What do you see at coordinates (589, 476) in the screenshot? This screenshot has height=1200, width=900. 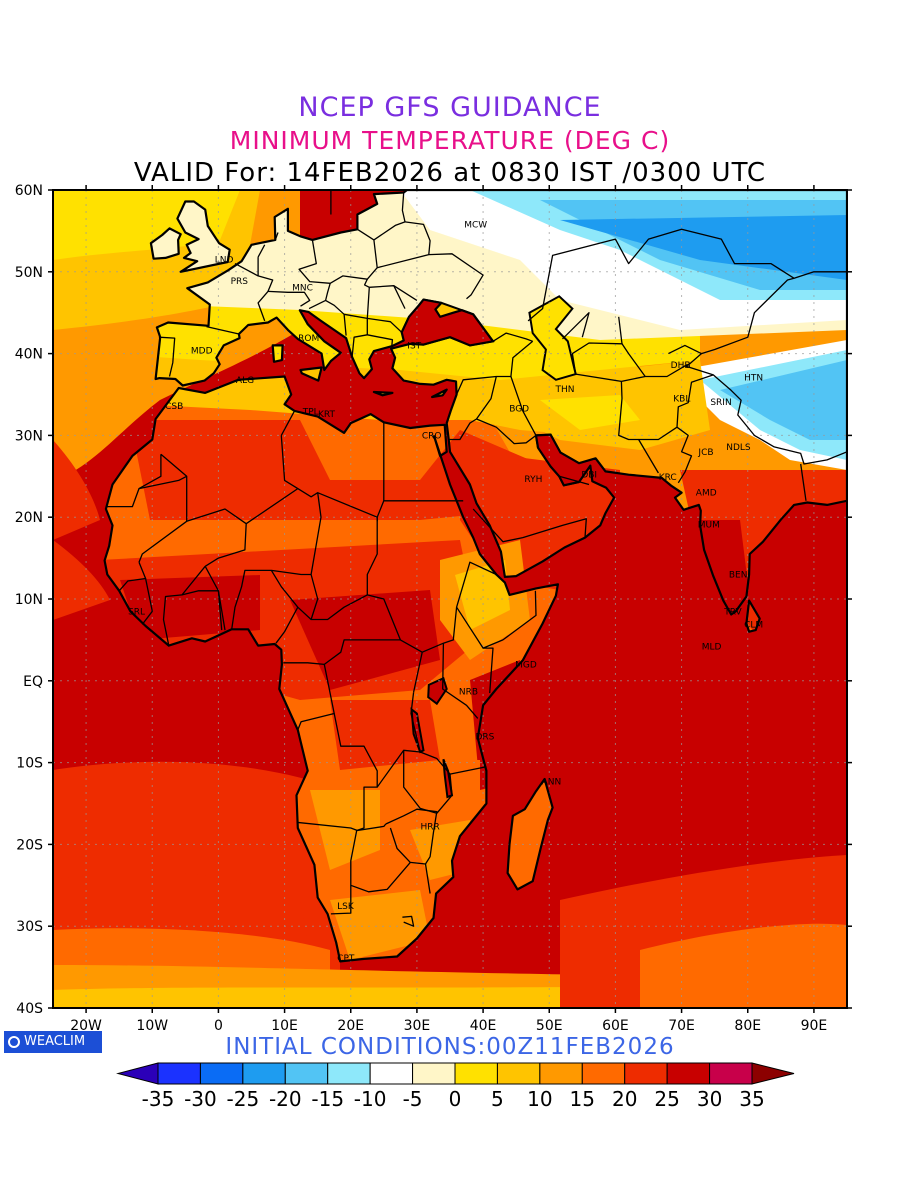 I see `city-label: DBI` at bounding box center [589, 476].